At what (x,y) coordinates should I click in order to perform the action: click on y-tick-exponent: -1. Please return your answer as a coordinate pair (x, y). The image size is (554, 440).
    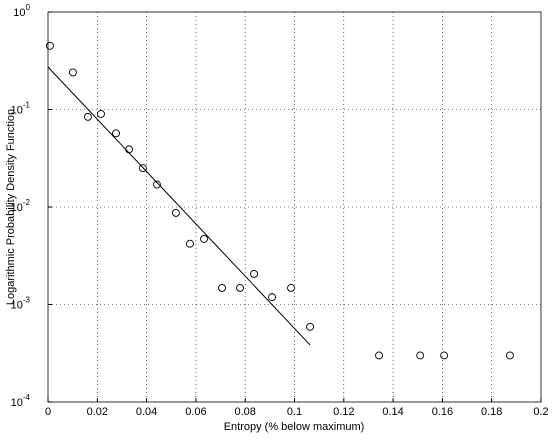
    Looking at the image, I should click on (27, 105).